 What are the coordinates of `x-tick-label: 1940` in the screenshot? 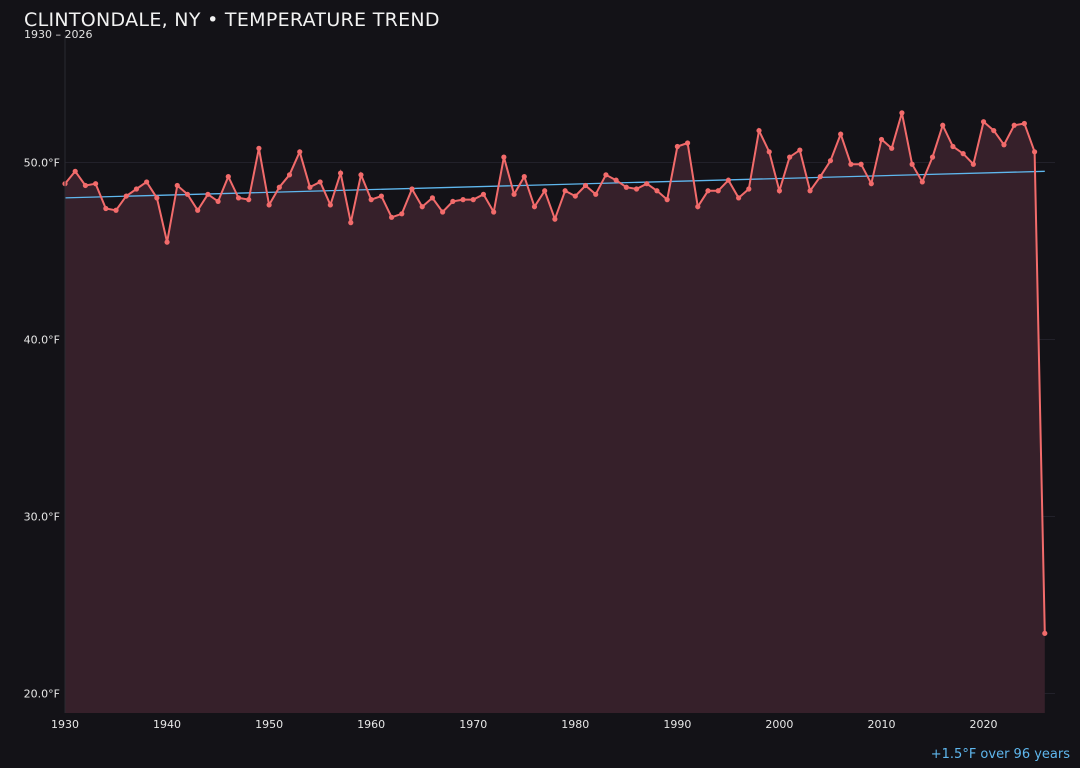 It's located at (167, 724).